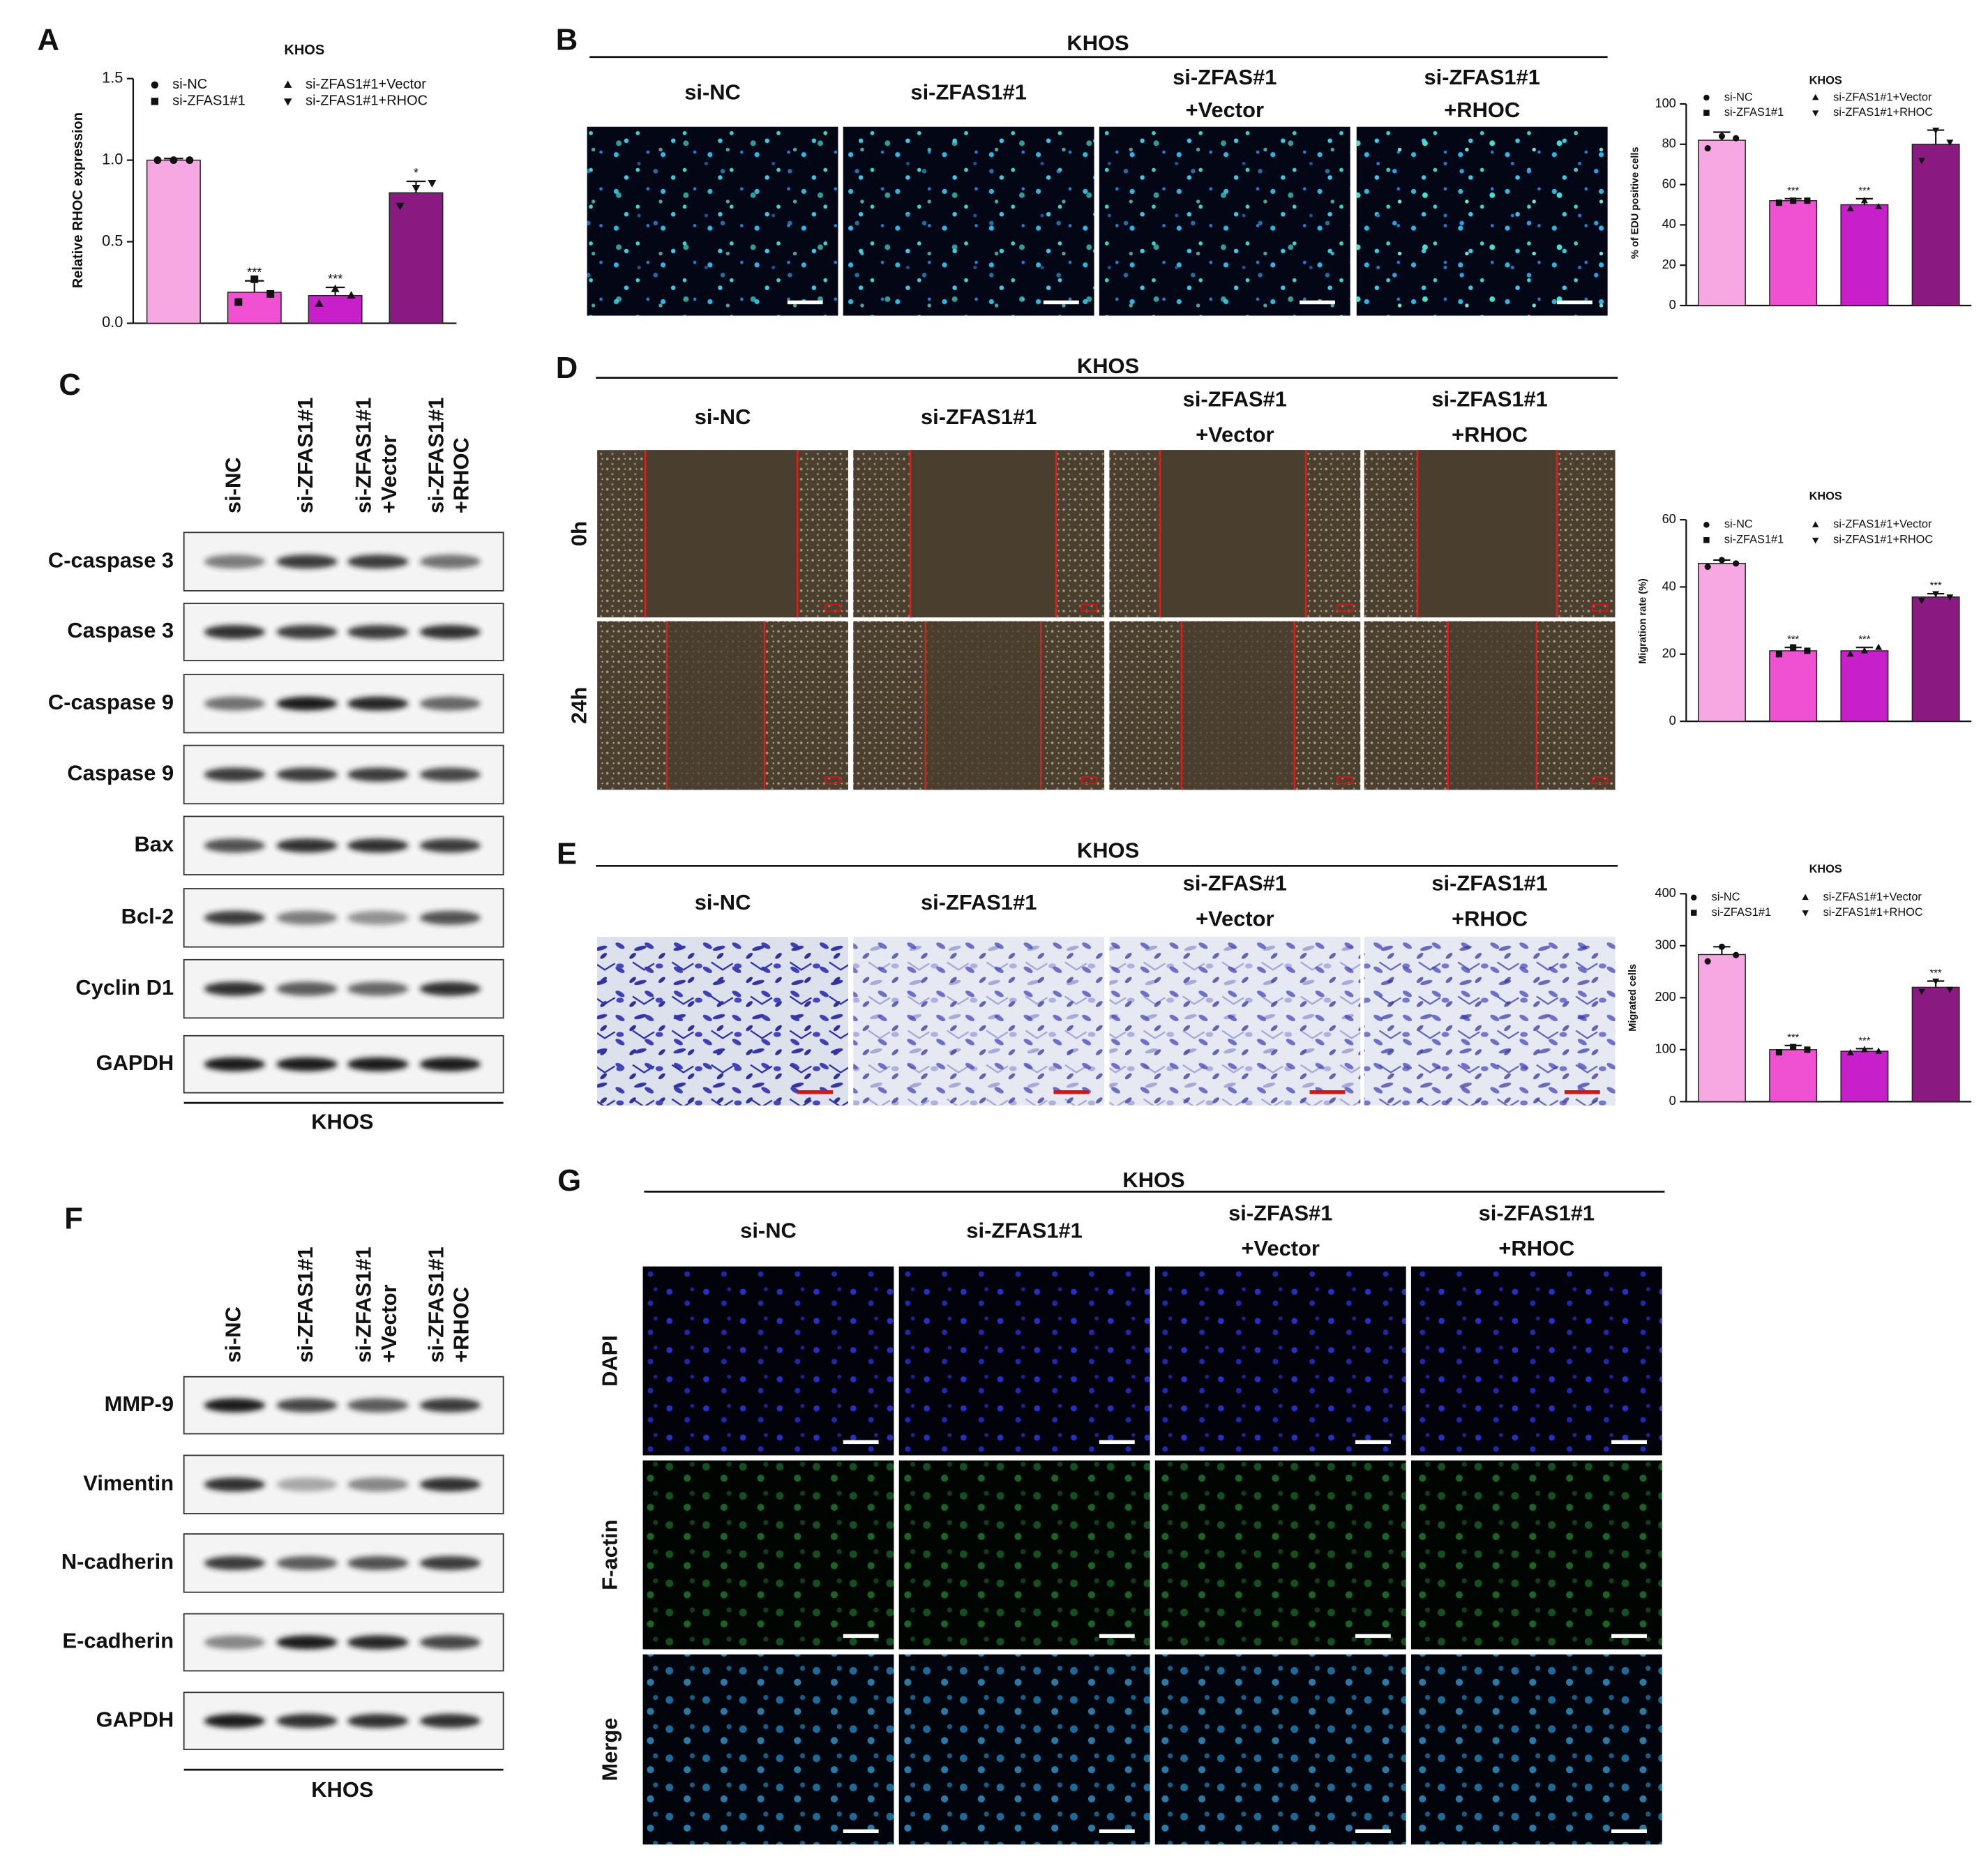  What do you see at coordinates (1665, 997) in the screenshot?
I see `y-tick-label: 200` at bounding box center [1665, 997].